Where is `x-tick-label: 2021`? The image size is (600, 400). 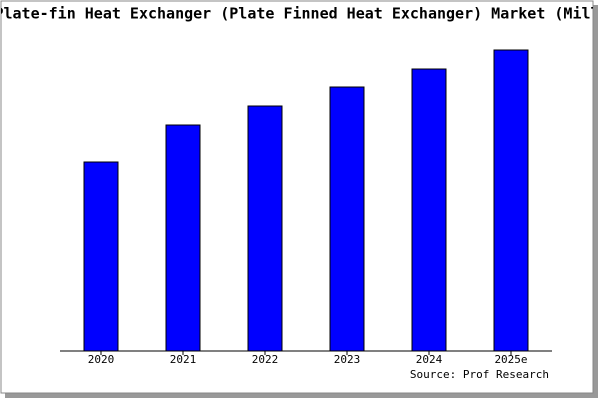
x-tick-label: 2021 is located at coordinates (183, 359).